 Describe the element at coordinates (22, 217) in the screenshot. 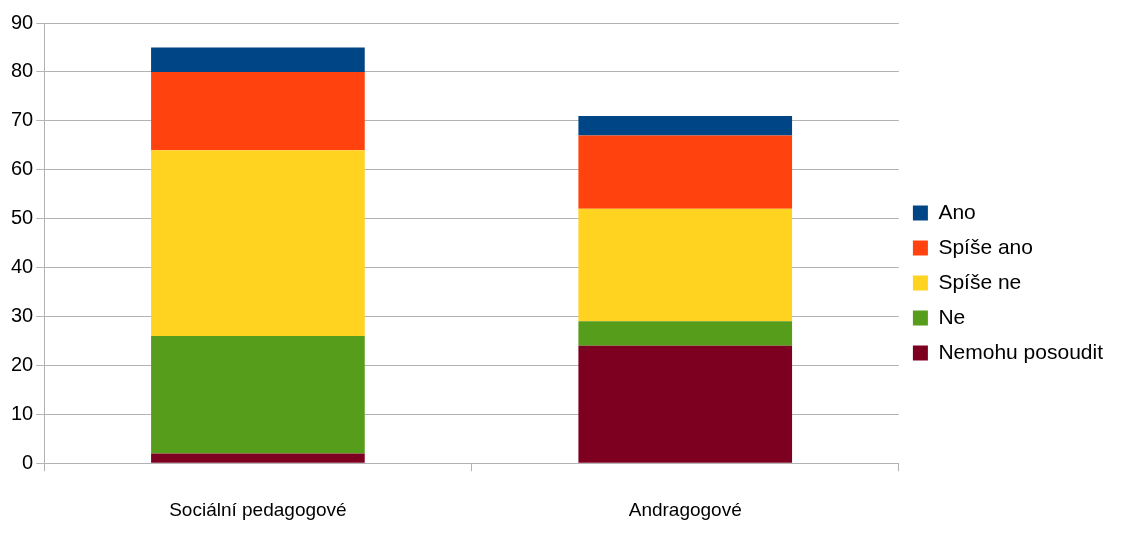

I see `y-tick-label: 50` at that location.